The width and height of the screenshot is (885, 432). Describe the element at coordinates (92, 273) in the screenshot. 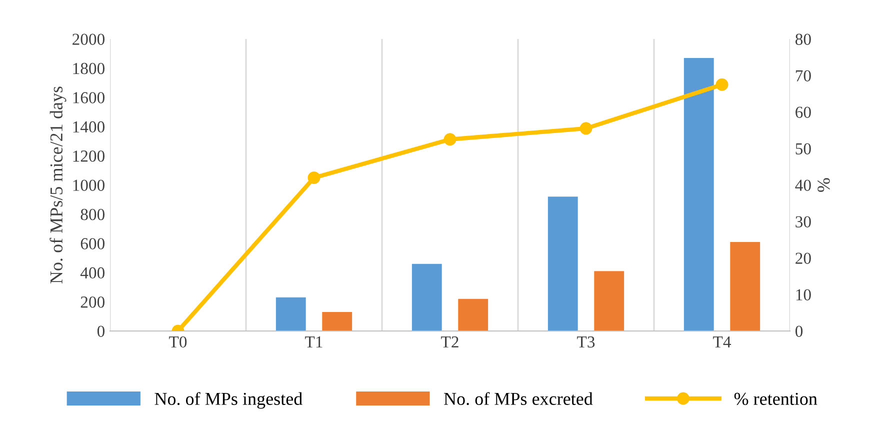

I see `y-tick-label: 400` at that location.